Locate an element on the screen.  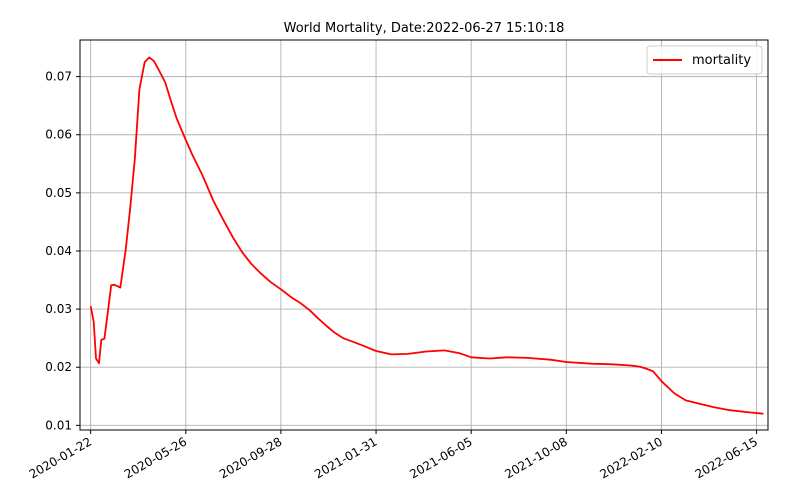
x-tick-label: 2021-01-31 is located at coordinates (345, 457).